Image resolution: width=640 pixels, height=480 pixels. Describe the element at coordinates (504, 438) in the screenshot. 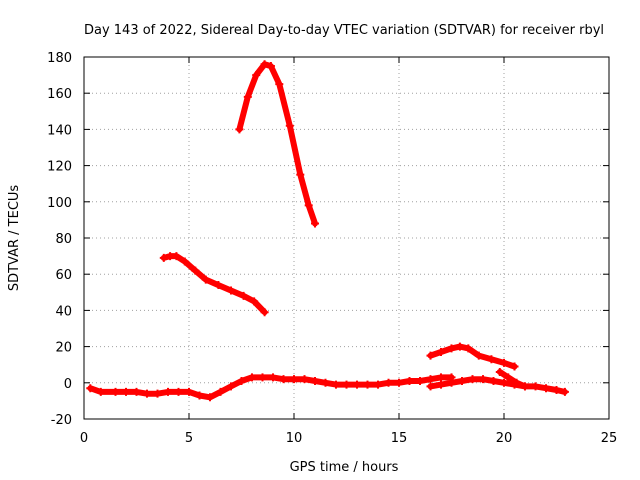

I see `x-tick-label: 20` at that location.